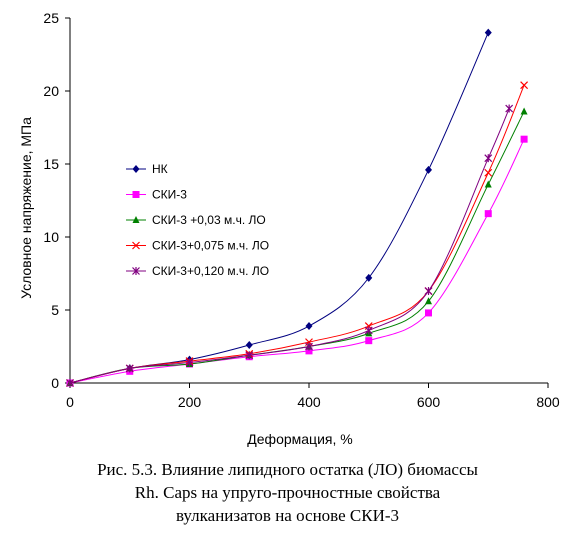 Image resolution: width=575 pixels, height=540 pixels. What do you see at coordinates (51, 91) in the screenshot?
I see `y-tick-label: 20` at bounding box center [51, 91].